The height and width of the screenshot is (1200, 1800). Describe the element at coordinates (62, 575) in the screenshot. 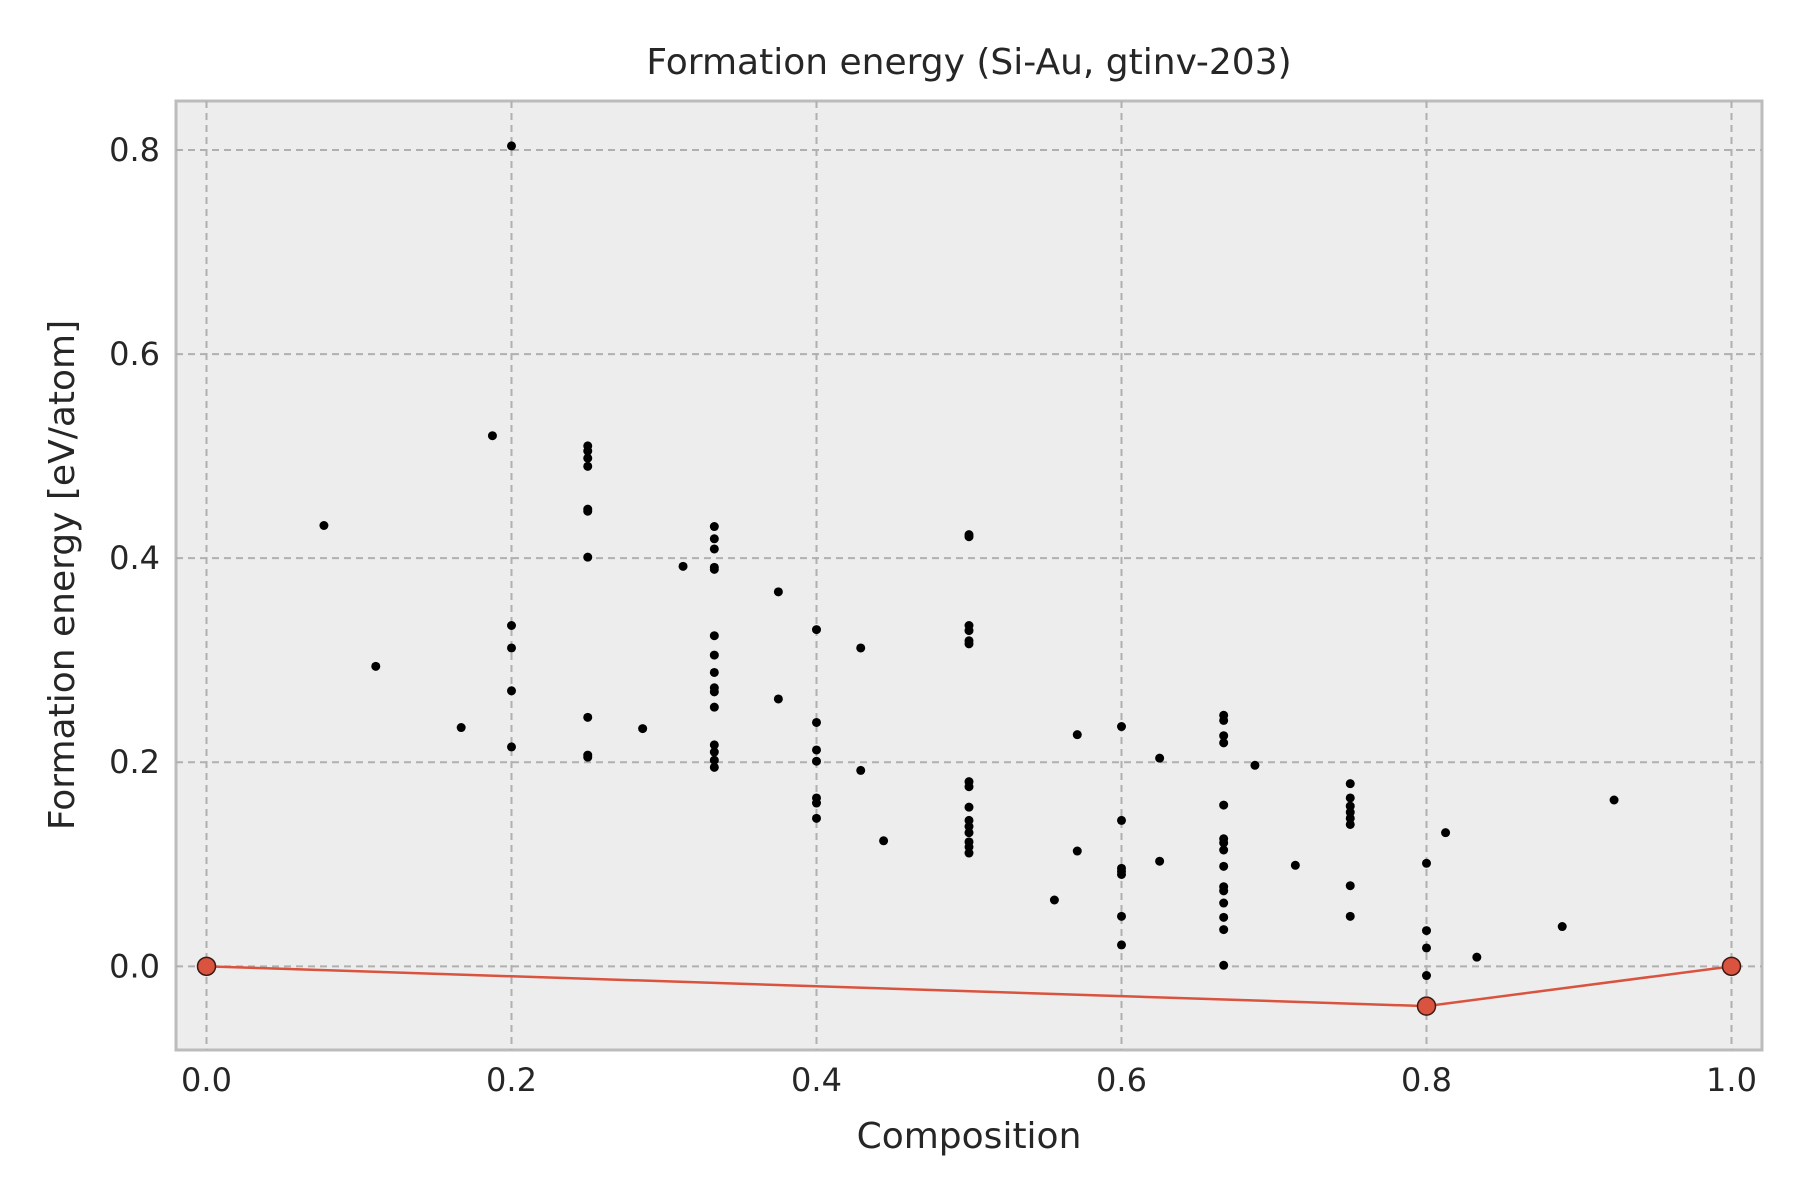

I see `y-axis-label: Formation energy [eV/atom]` at that location.